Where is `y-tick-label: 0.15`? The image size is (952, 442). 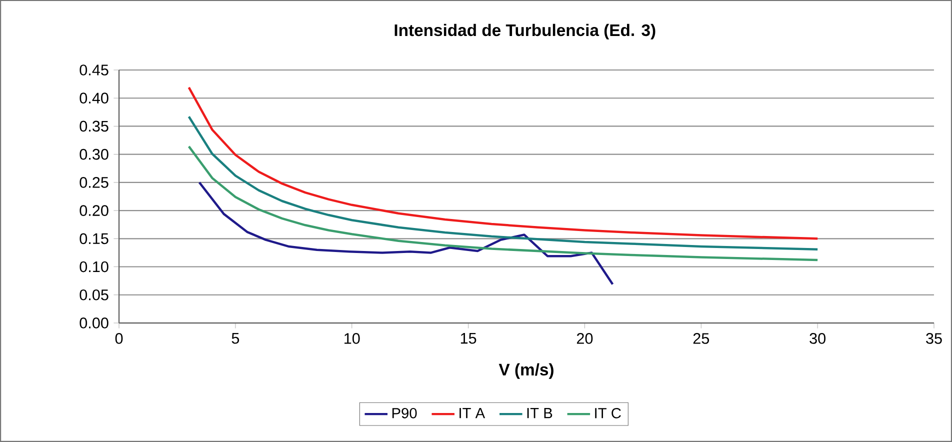
y-tick-label: 0.15 is located at coordinates (94, 238).